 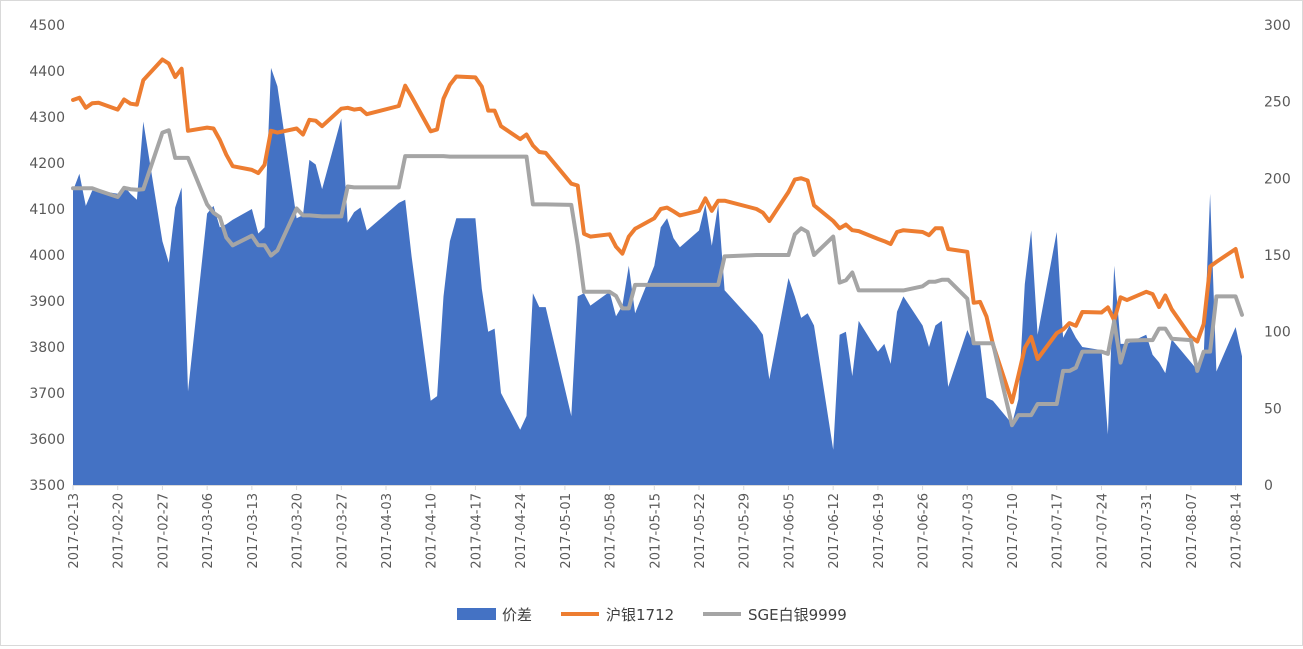 I want to click on x-tick-label: 2017-06-26, so click(x=924, y=531).